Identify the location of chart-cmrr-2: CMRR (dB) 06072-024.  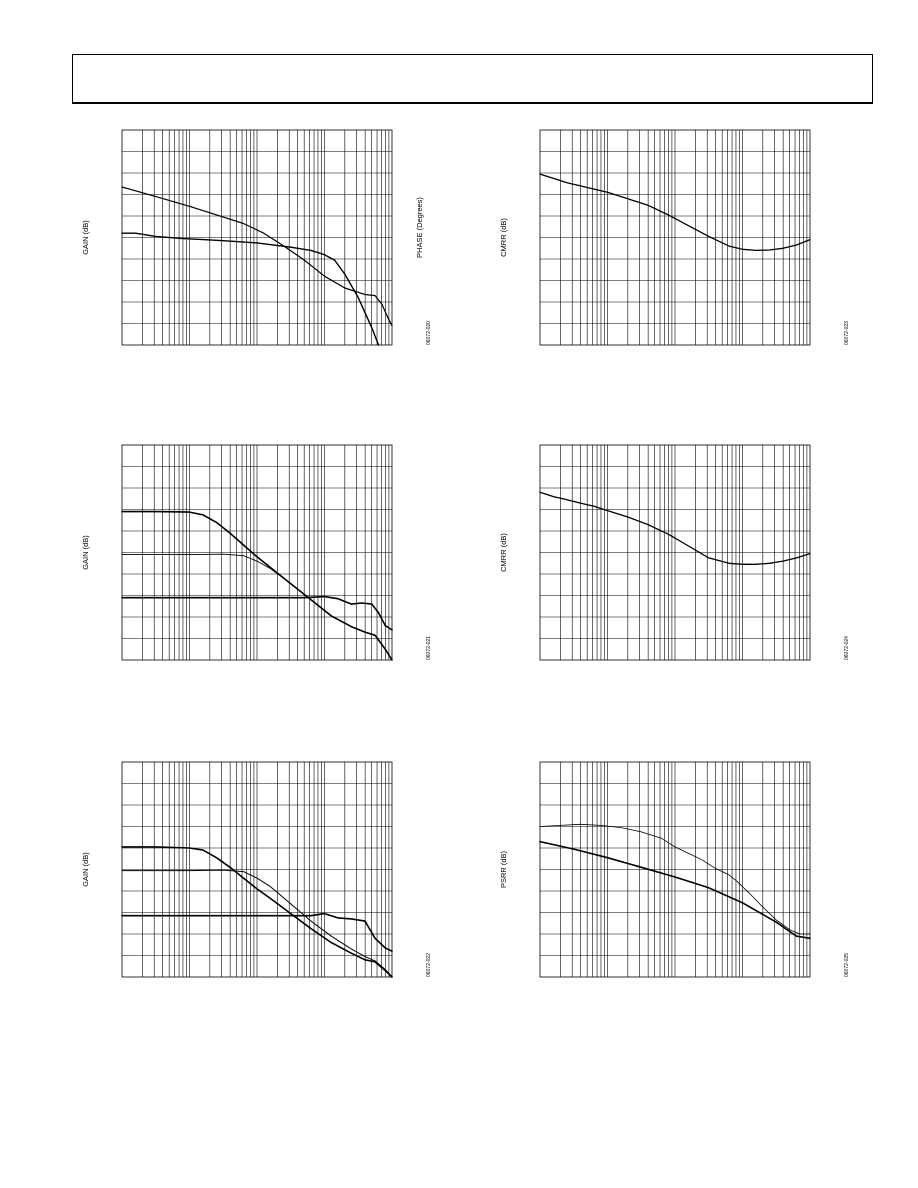
(674, 552).